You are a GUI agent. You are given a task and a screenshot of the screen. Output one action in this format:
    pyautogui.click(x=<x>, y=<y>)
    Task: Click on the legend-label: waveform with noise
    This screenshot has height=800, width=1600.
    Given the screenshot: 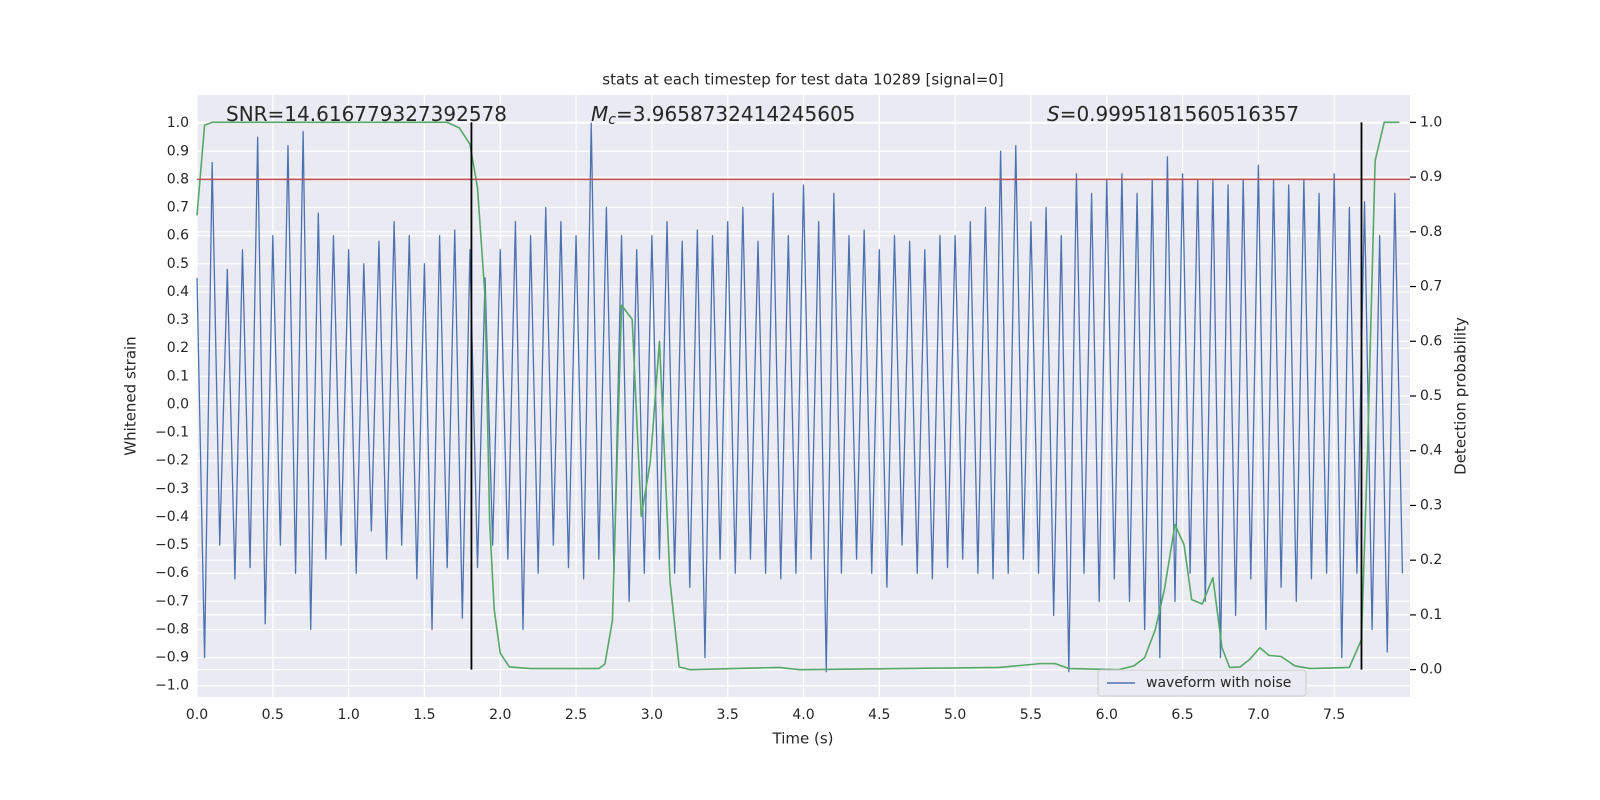 What is the action you would take?
    pyautogui.click(x=1218, y=683)
    